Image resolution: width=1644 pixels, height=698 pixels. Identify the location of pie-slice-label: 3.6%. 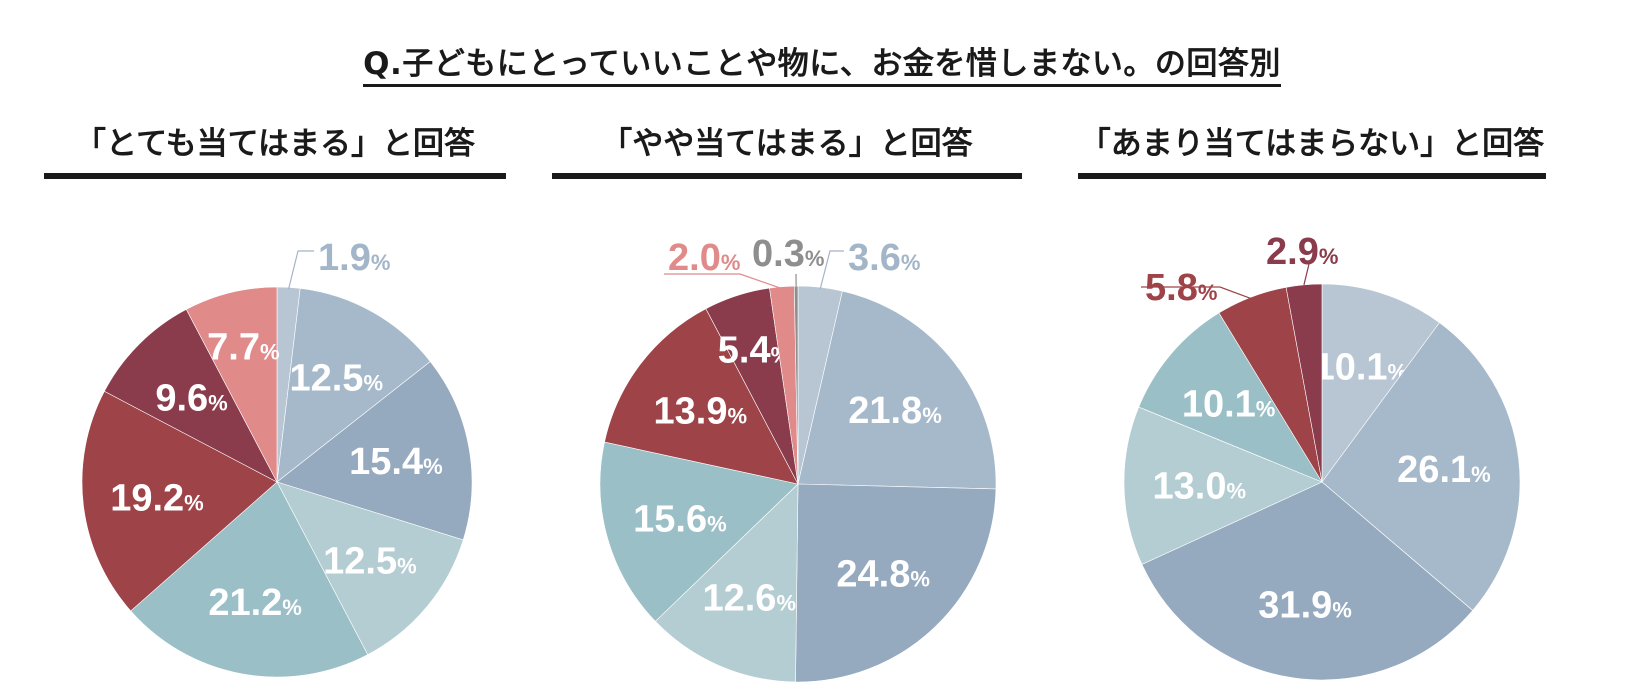
(884, 258).